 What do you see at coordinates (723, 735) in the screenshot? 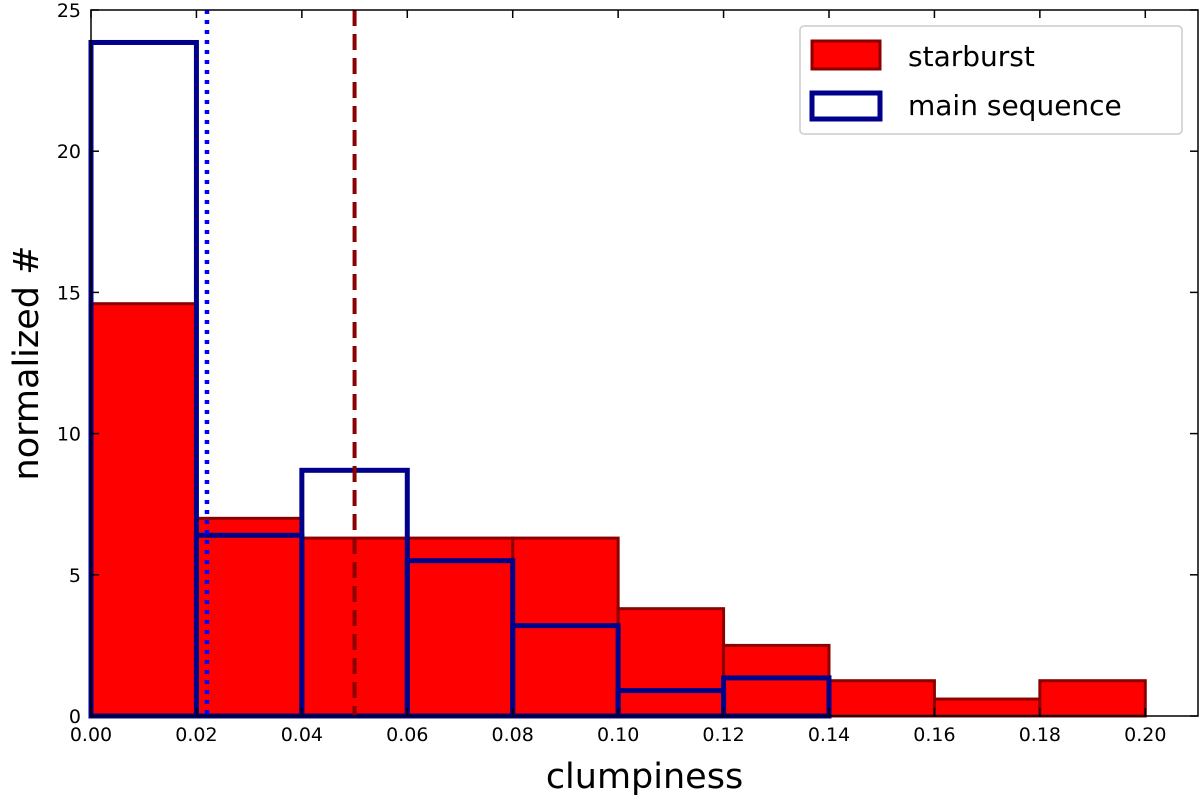
I see `x-tick-label-6: 0.12` at bounding box center [723, 735].